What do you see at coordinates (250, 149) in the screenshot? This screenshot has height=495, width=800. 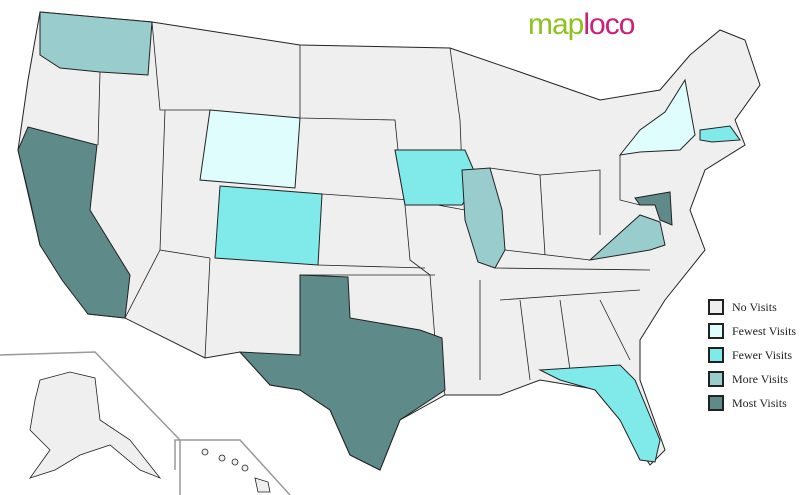 I see `state-wy` at bounding box center [250, 149].